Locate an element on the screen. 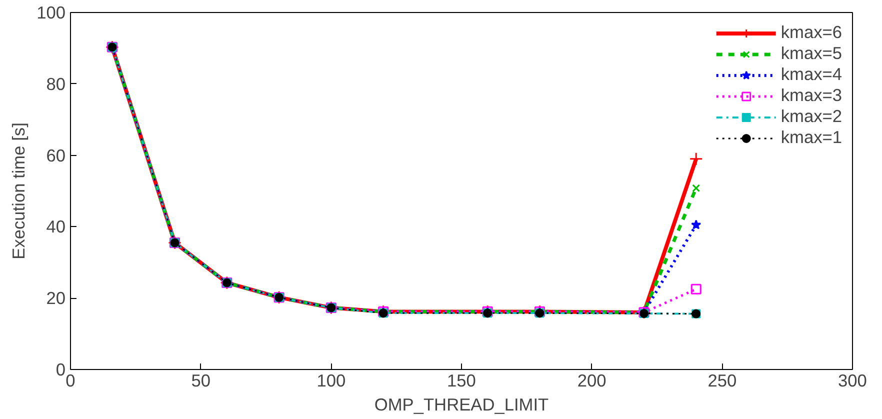 This screenshot has height=419, width=882. legend-label: kmax=1 is located at coordinates (811, 137).